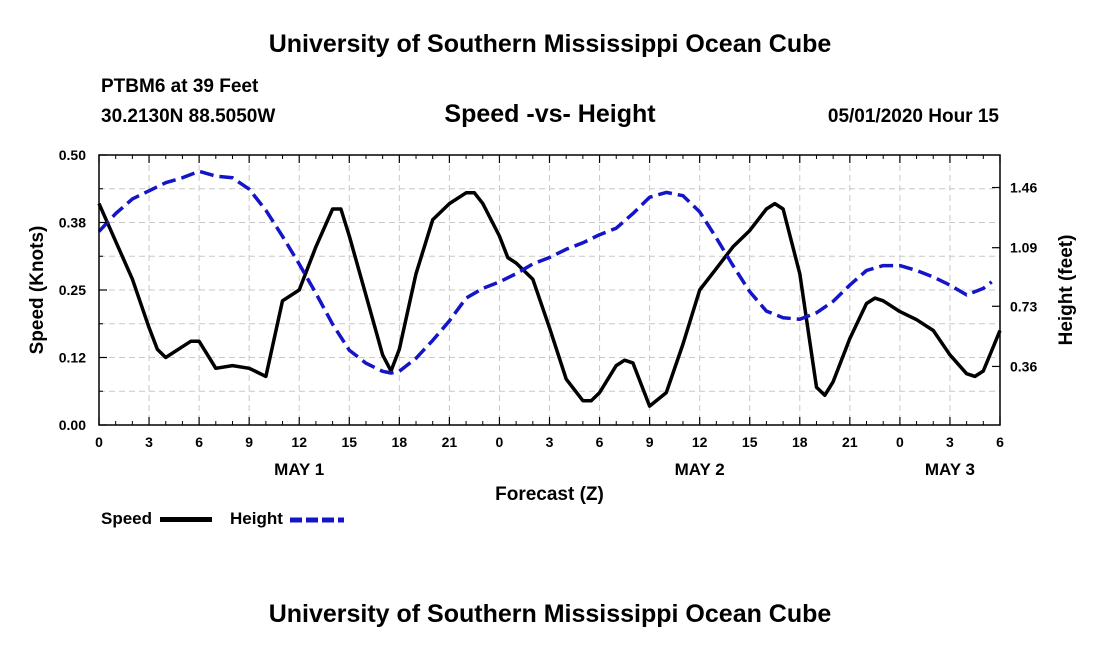 This screenshot has height=650, width=1100. What do you see at coordinates (72, 290) in the screenshot?
I see `y-tick-label: 0.25` at bounding box center [72, 290].